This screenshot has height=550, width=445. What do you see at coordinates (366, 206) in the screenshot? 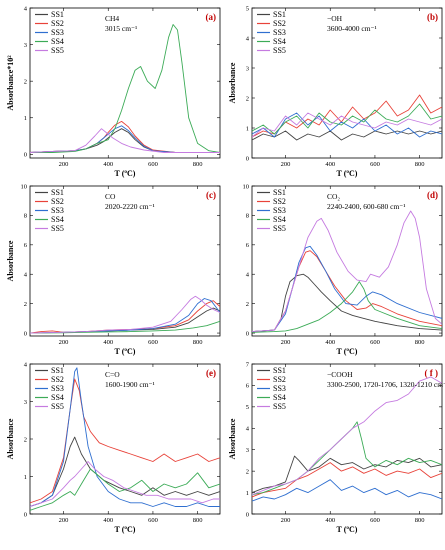
I see `annotation-line-2: 2240-2400, 600-680 cm⁻¹` at bounding box center [366, 206].